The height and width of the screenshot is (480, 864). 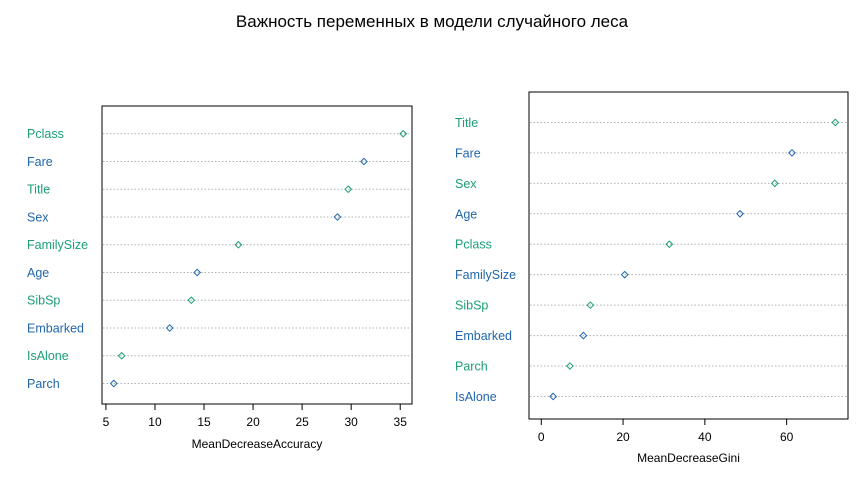 I want to click on x-axis-label: MeanDecreaseGini, so click(x=688, y=458).